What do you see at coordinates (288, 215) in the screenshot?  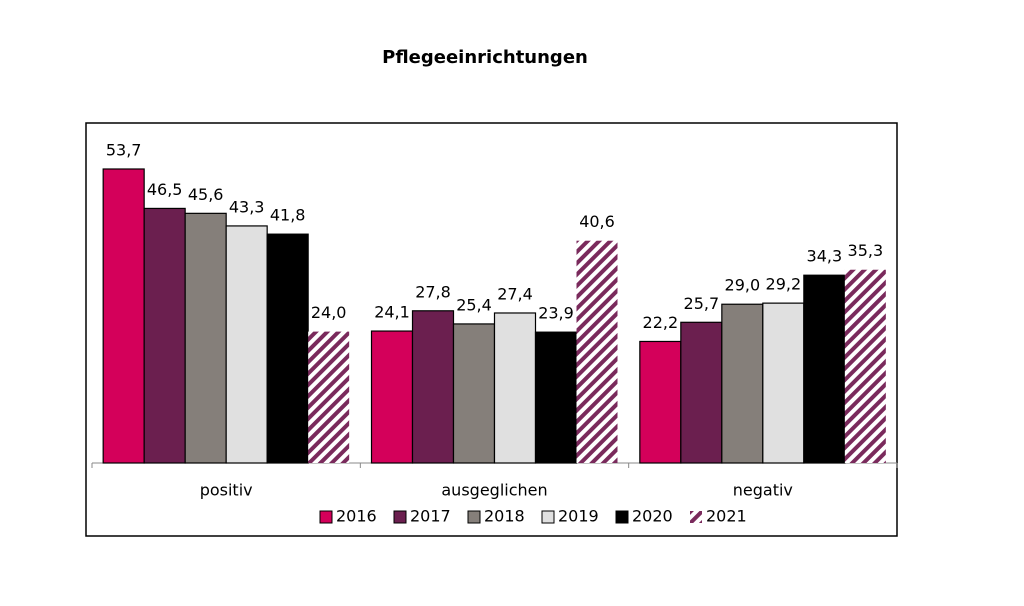 I see `data-label: 41,8` at bounding box center [288, 215].